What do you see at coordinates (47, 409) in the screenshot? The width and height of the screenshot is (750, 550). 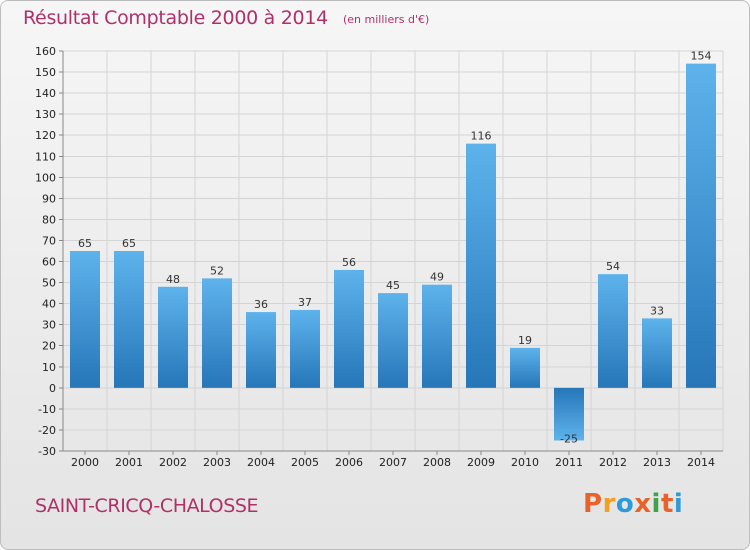 I see `y-tick-label: -10` at bounding box center [47, 409].